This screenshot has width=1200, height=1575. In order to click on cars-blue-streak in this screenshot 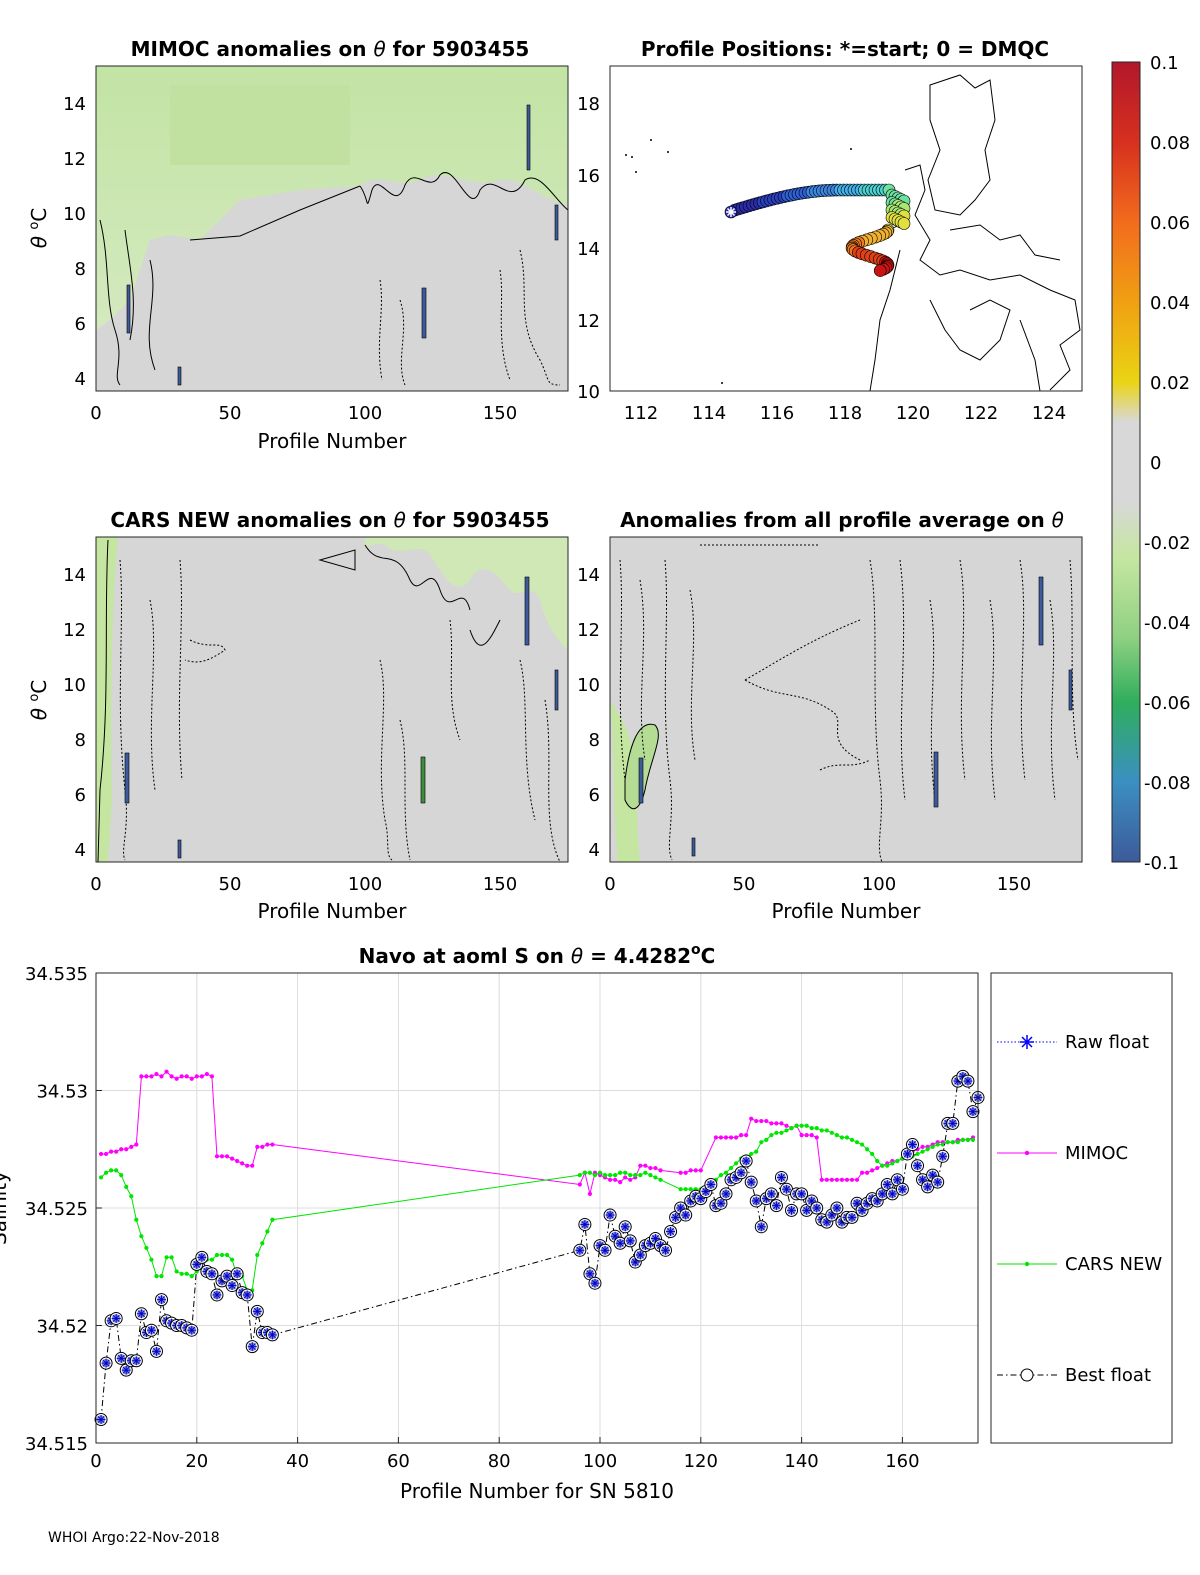, I will do `click(179, 849)`.